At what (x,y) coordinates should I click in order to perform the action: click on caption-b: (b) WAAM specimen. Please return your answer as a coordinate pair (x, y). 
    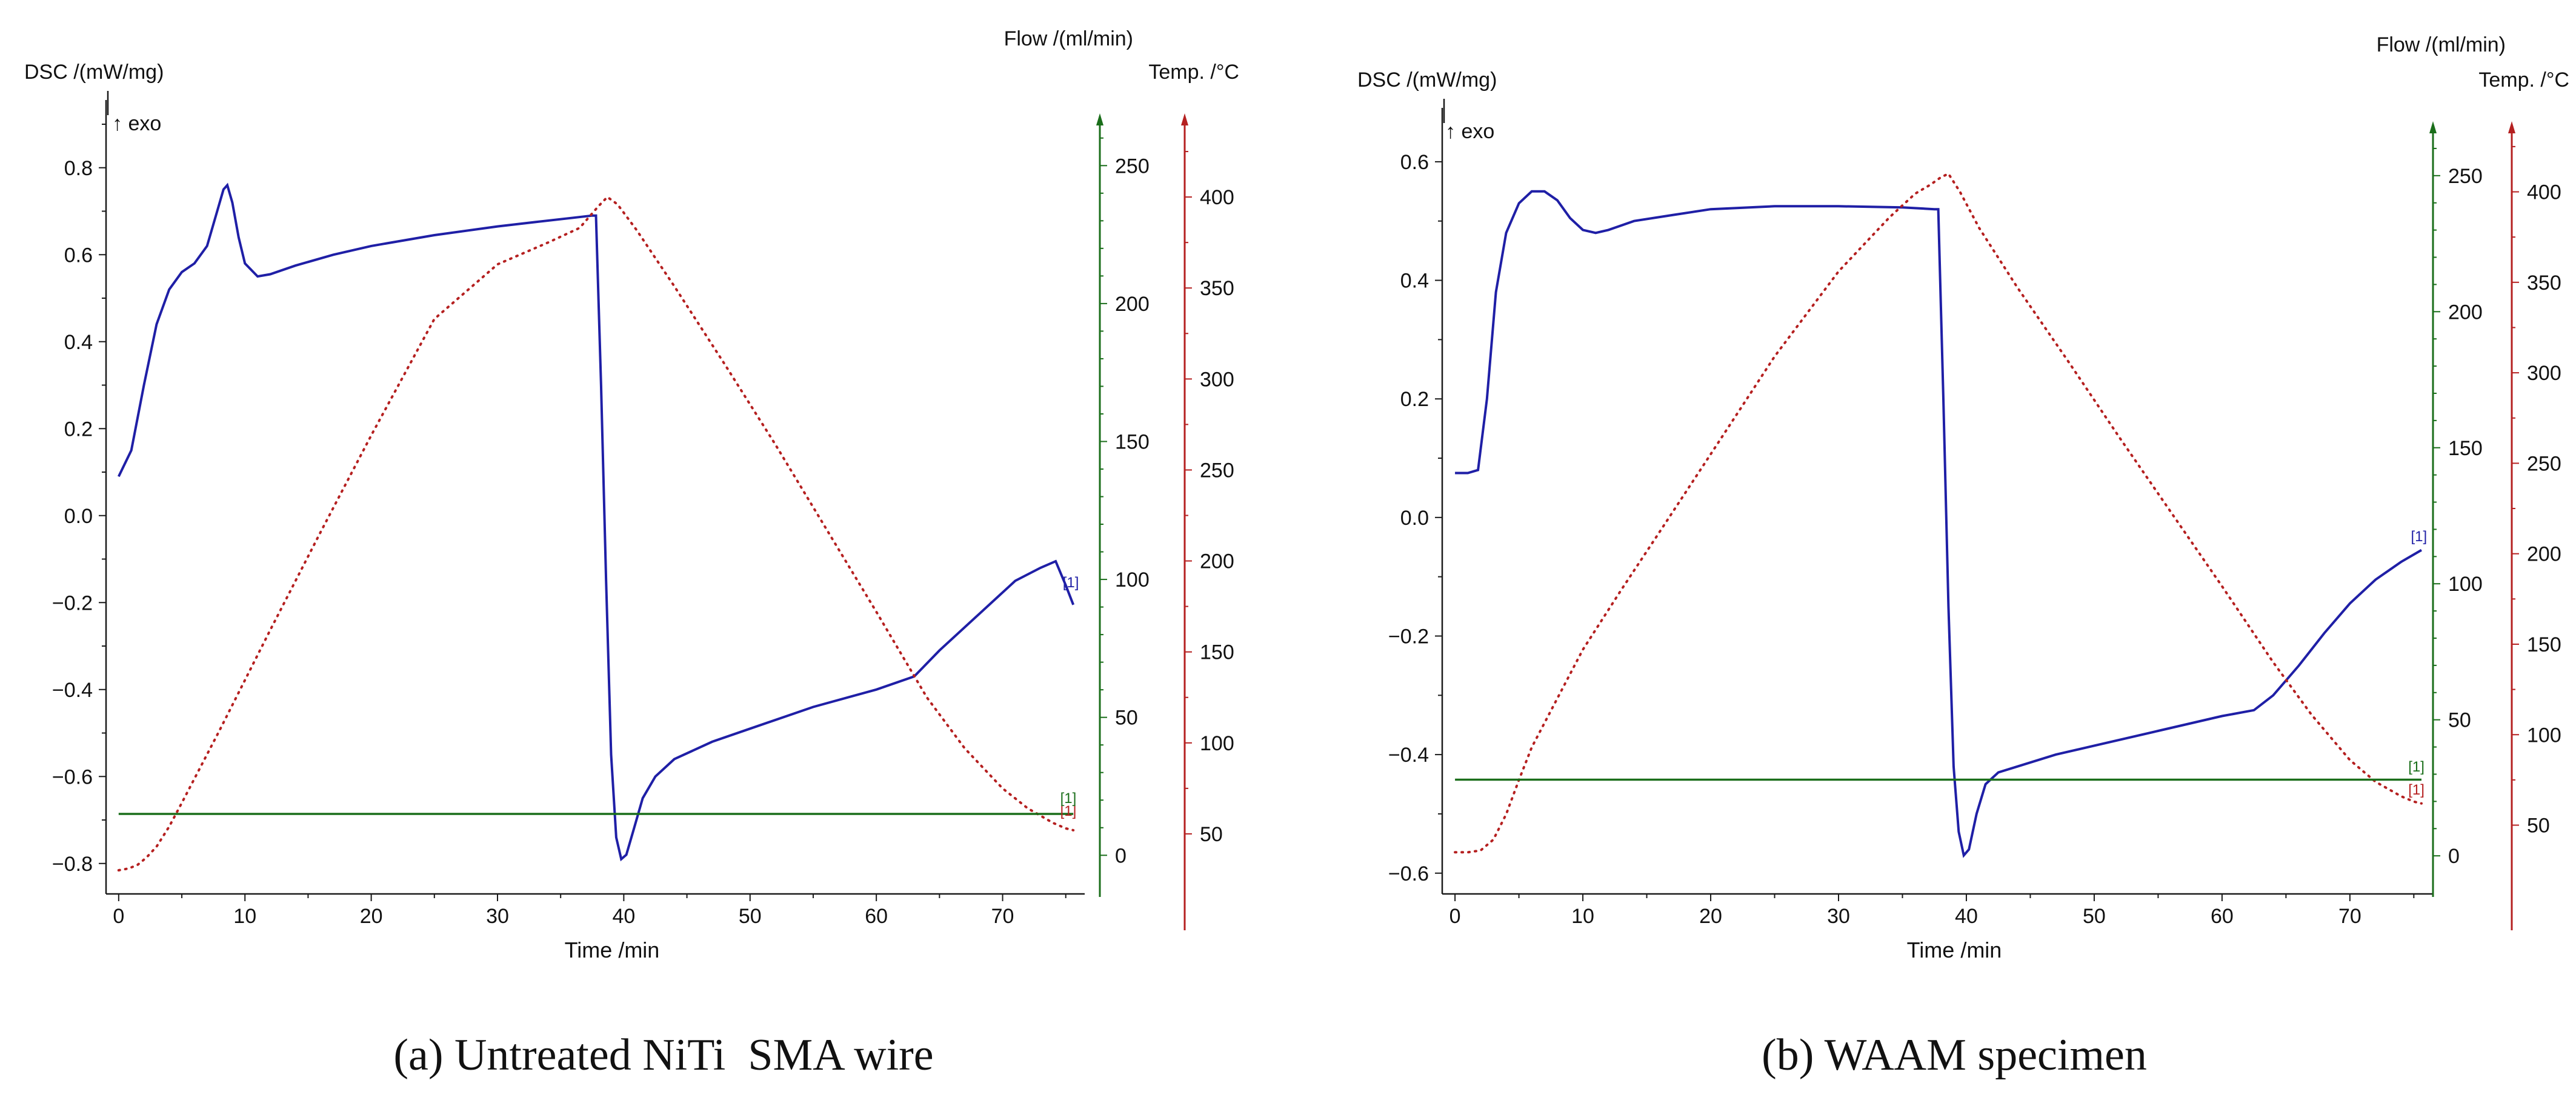
    Looking at the image, I should click on (1954, 1055).